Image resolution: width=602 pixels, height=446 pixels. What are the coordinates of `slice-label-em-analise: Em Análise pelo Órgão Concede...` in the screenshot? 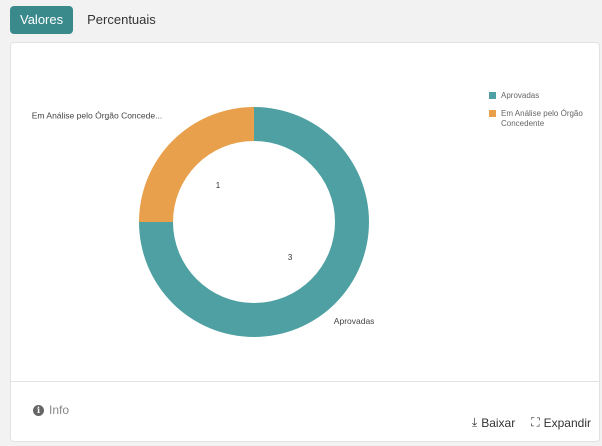 It's located at (97, 115).